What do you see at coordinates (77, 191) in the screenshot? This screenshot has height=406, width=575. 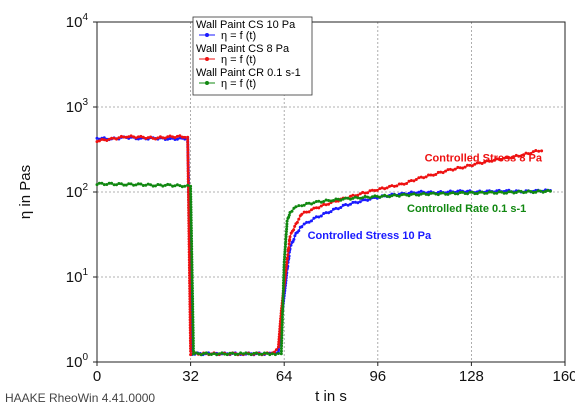 I see `y-tick-label: 102` at bounding box center [77, 191].